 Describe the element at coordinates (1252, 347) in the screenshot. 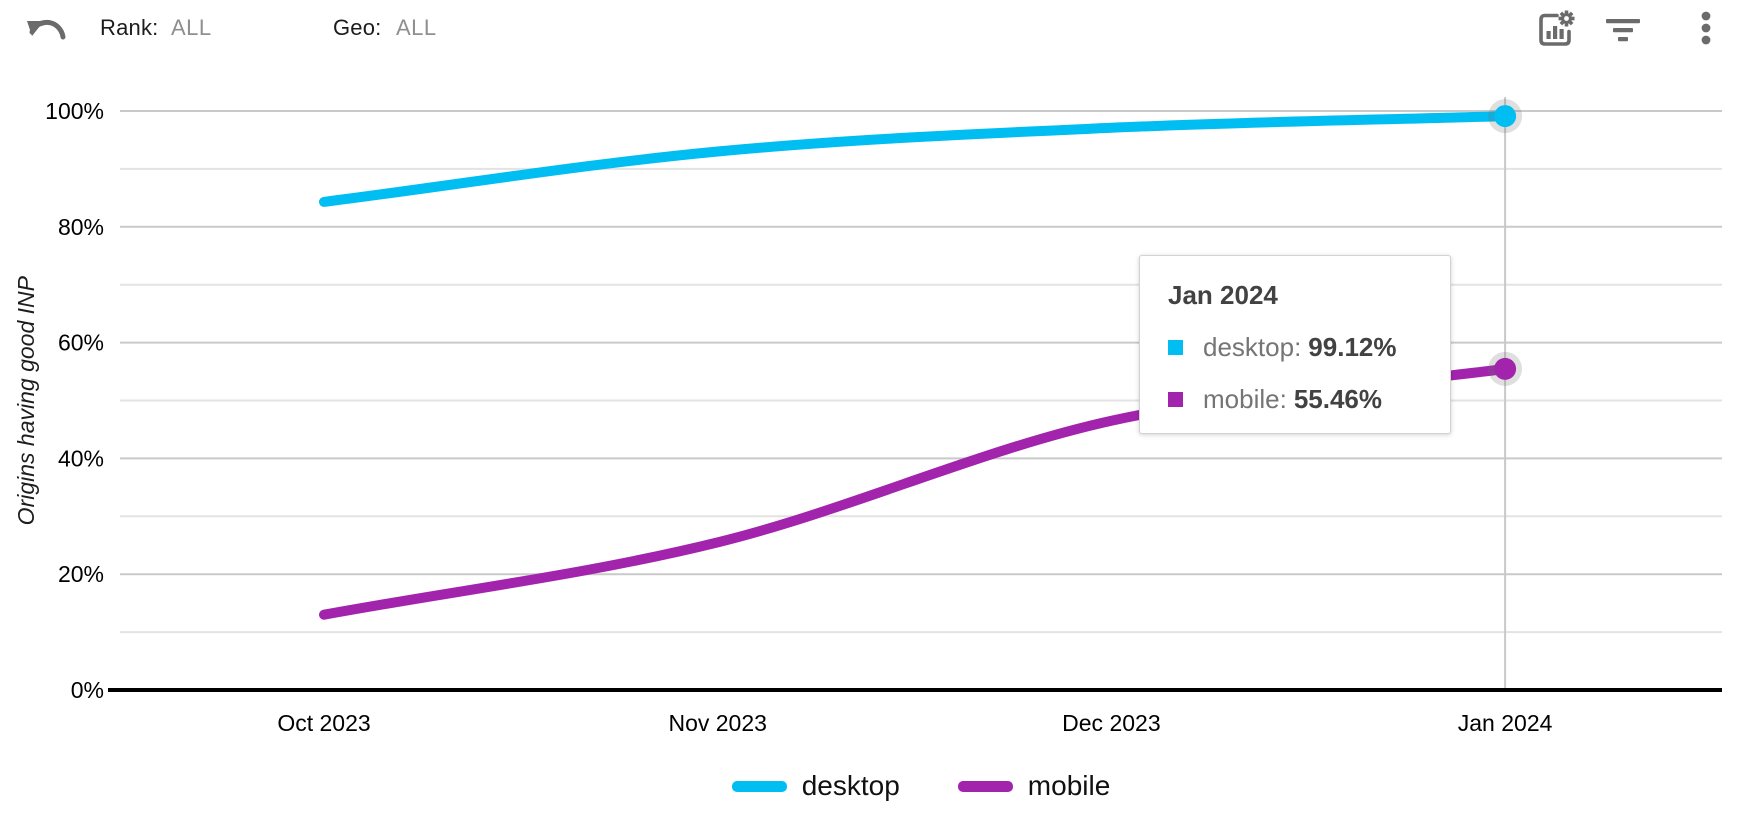

I see `tooltip-label: desktop:` at that location.